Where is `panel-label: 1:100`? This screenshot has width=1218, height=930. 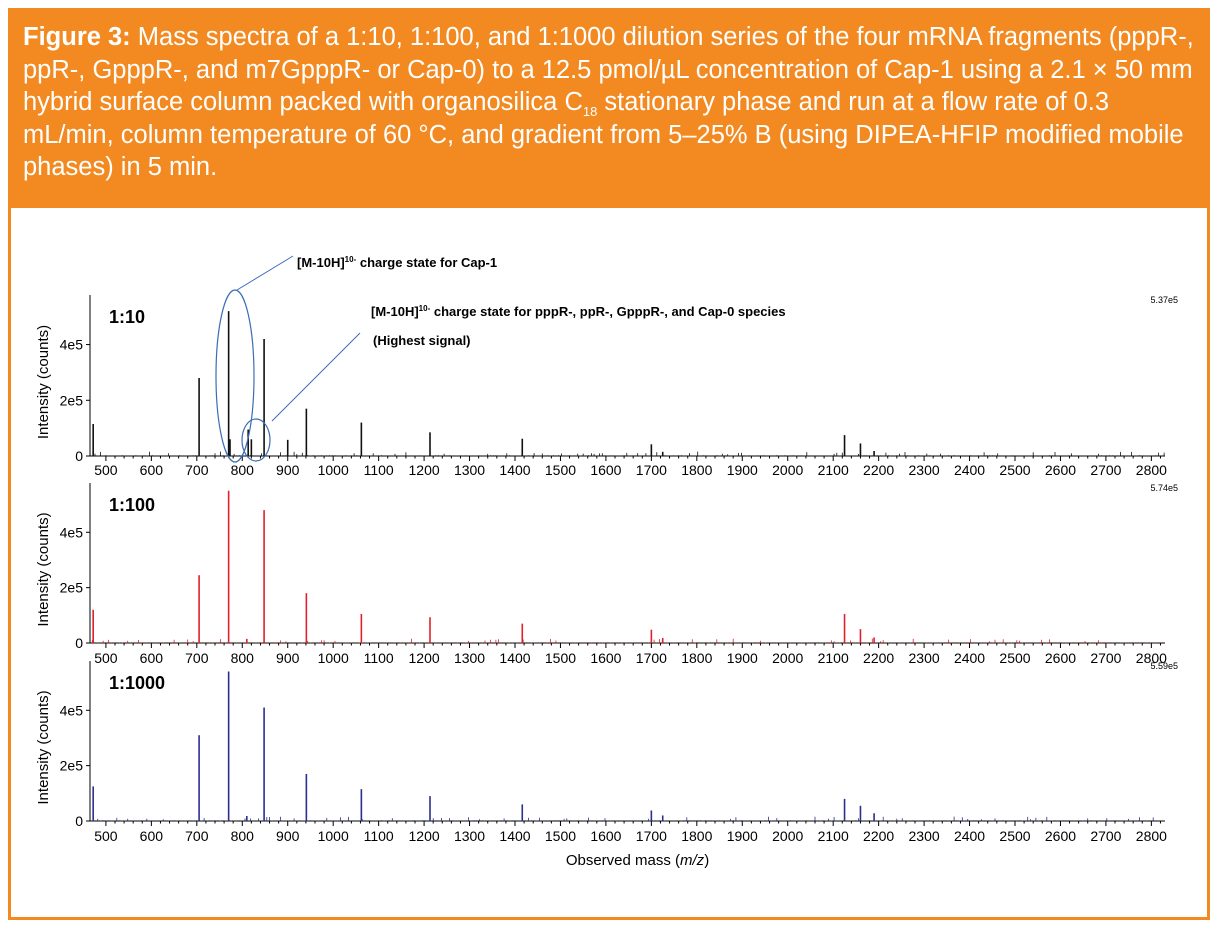 panel-label: 1:100 is located at coordinates (132, 505).